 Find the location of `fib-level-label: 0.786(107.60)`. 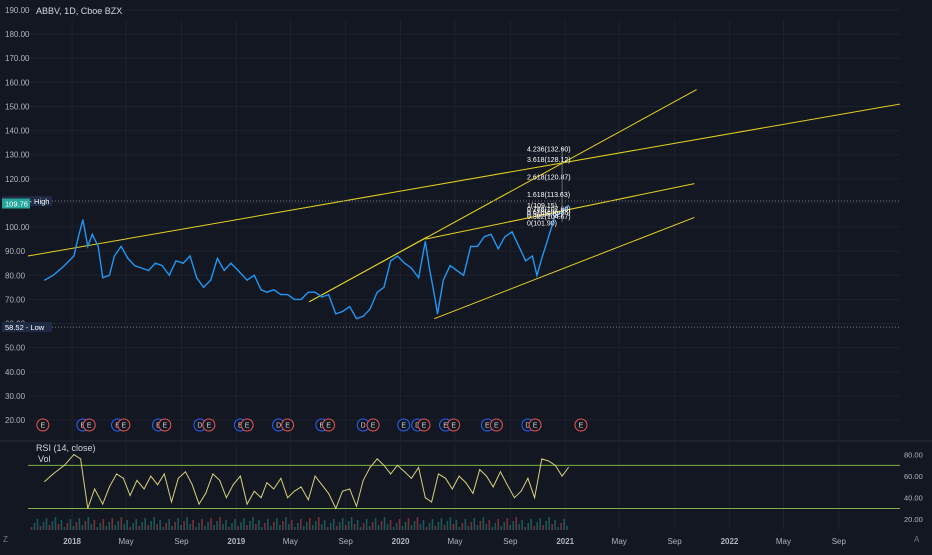

fib-level-label: 0.786(107.60) is located at coordinates (549, 210).